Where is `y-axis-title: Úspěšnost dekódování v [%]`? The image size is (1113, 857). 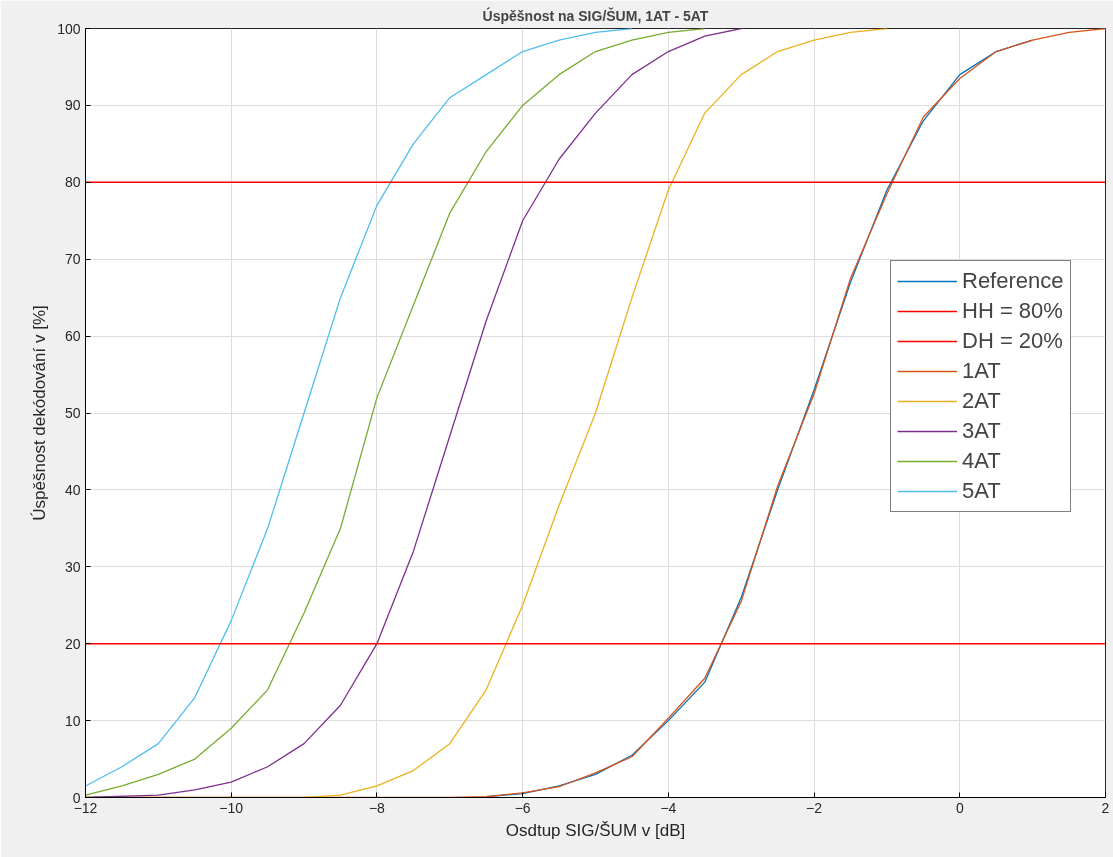 y-axis-title: Úspěšnost dekódování v [%] is located at coordinates (40, 413).